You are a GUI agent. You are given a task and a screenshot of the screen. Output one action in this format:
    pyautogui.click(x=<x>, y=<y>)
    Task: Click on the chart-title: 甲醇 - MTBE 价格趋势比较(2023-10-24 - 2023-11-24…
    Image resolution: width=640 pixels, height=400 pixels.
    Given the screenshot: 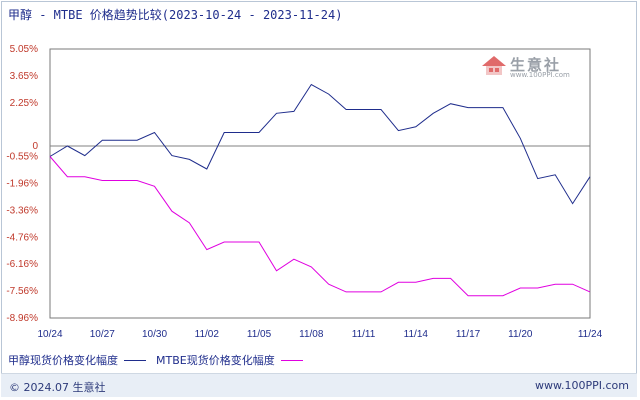 What is the action you would take?
    pyautogui.click(x=175, y=15)
    